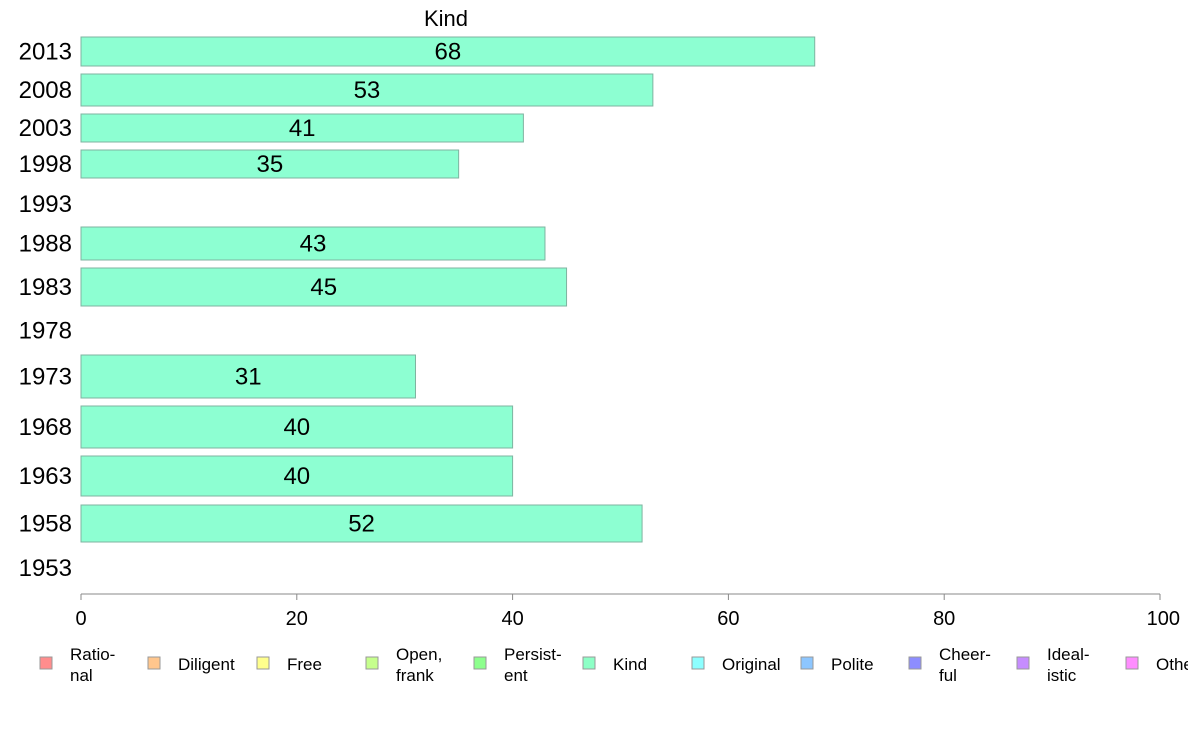 This screenshot has height=736, width=1188. Describe the element at coordinates (852, 664) in the screenshot. I see `legend-label: Polite` at that location.